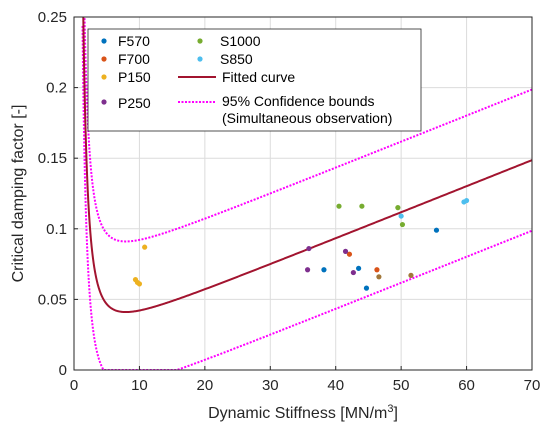  I want to click on y-tick-label: 0.15, so click(52, 158).